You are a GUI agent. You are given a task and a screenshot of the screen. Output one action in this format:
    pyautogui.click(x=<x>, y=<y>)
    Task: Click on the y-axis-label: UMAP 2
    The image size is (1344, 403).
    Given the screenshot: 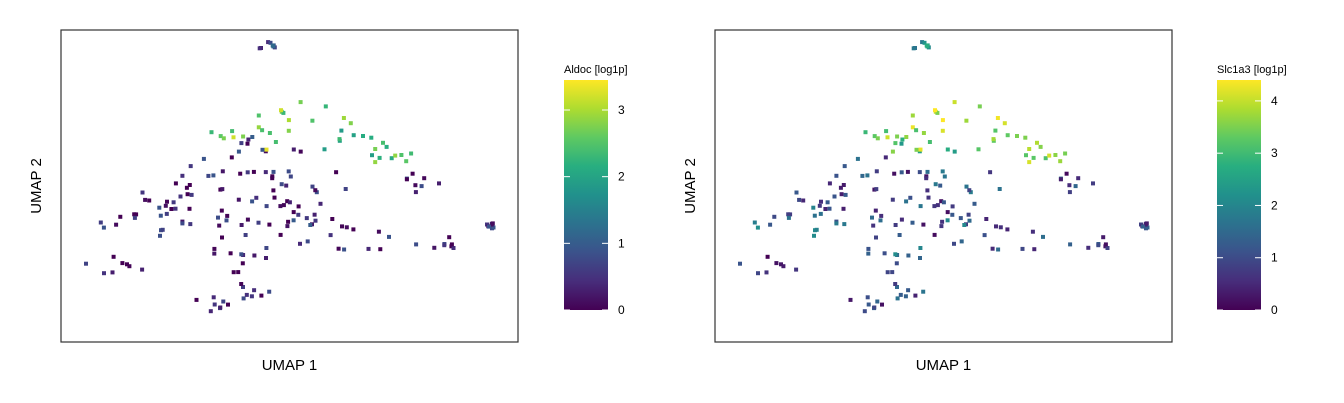 What is the action you would take?
    pyautogui.click(x=690, y=186)
    